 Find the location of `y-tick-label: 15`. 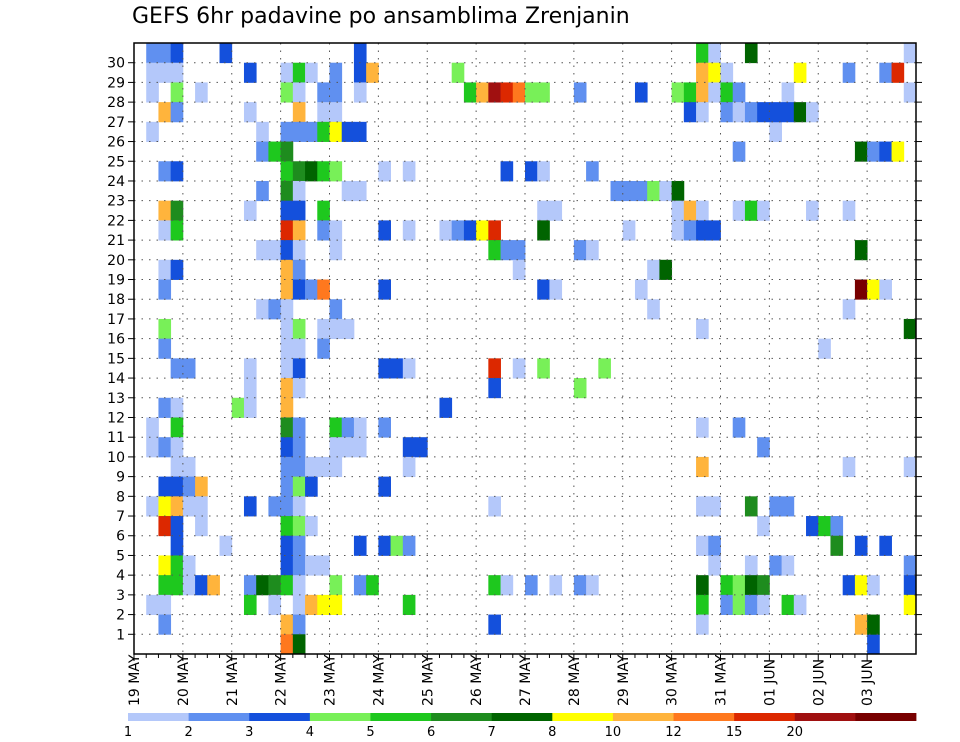

y-tick-label: 15 is located at coordinates (116, 359).